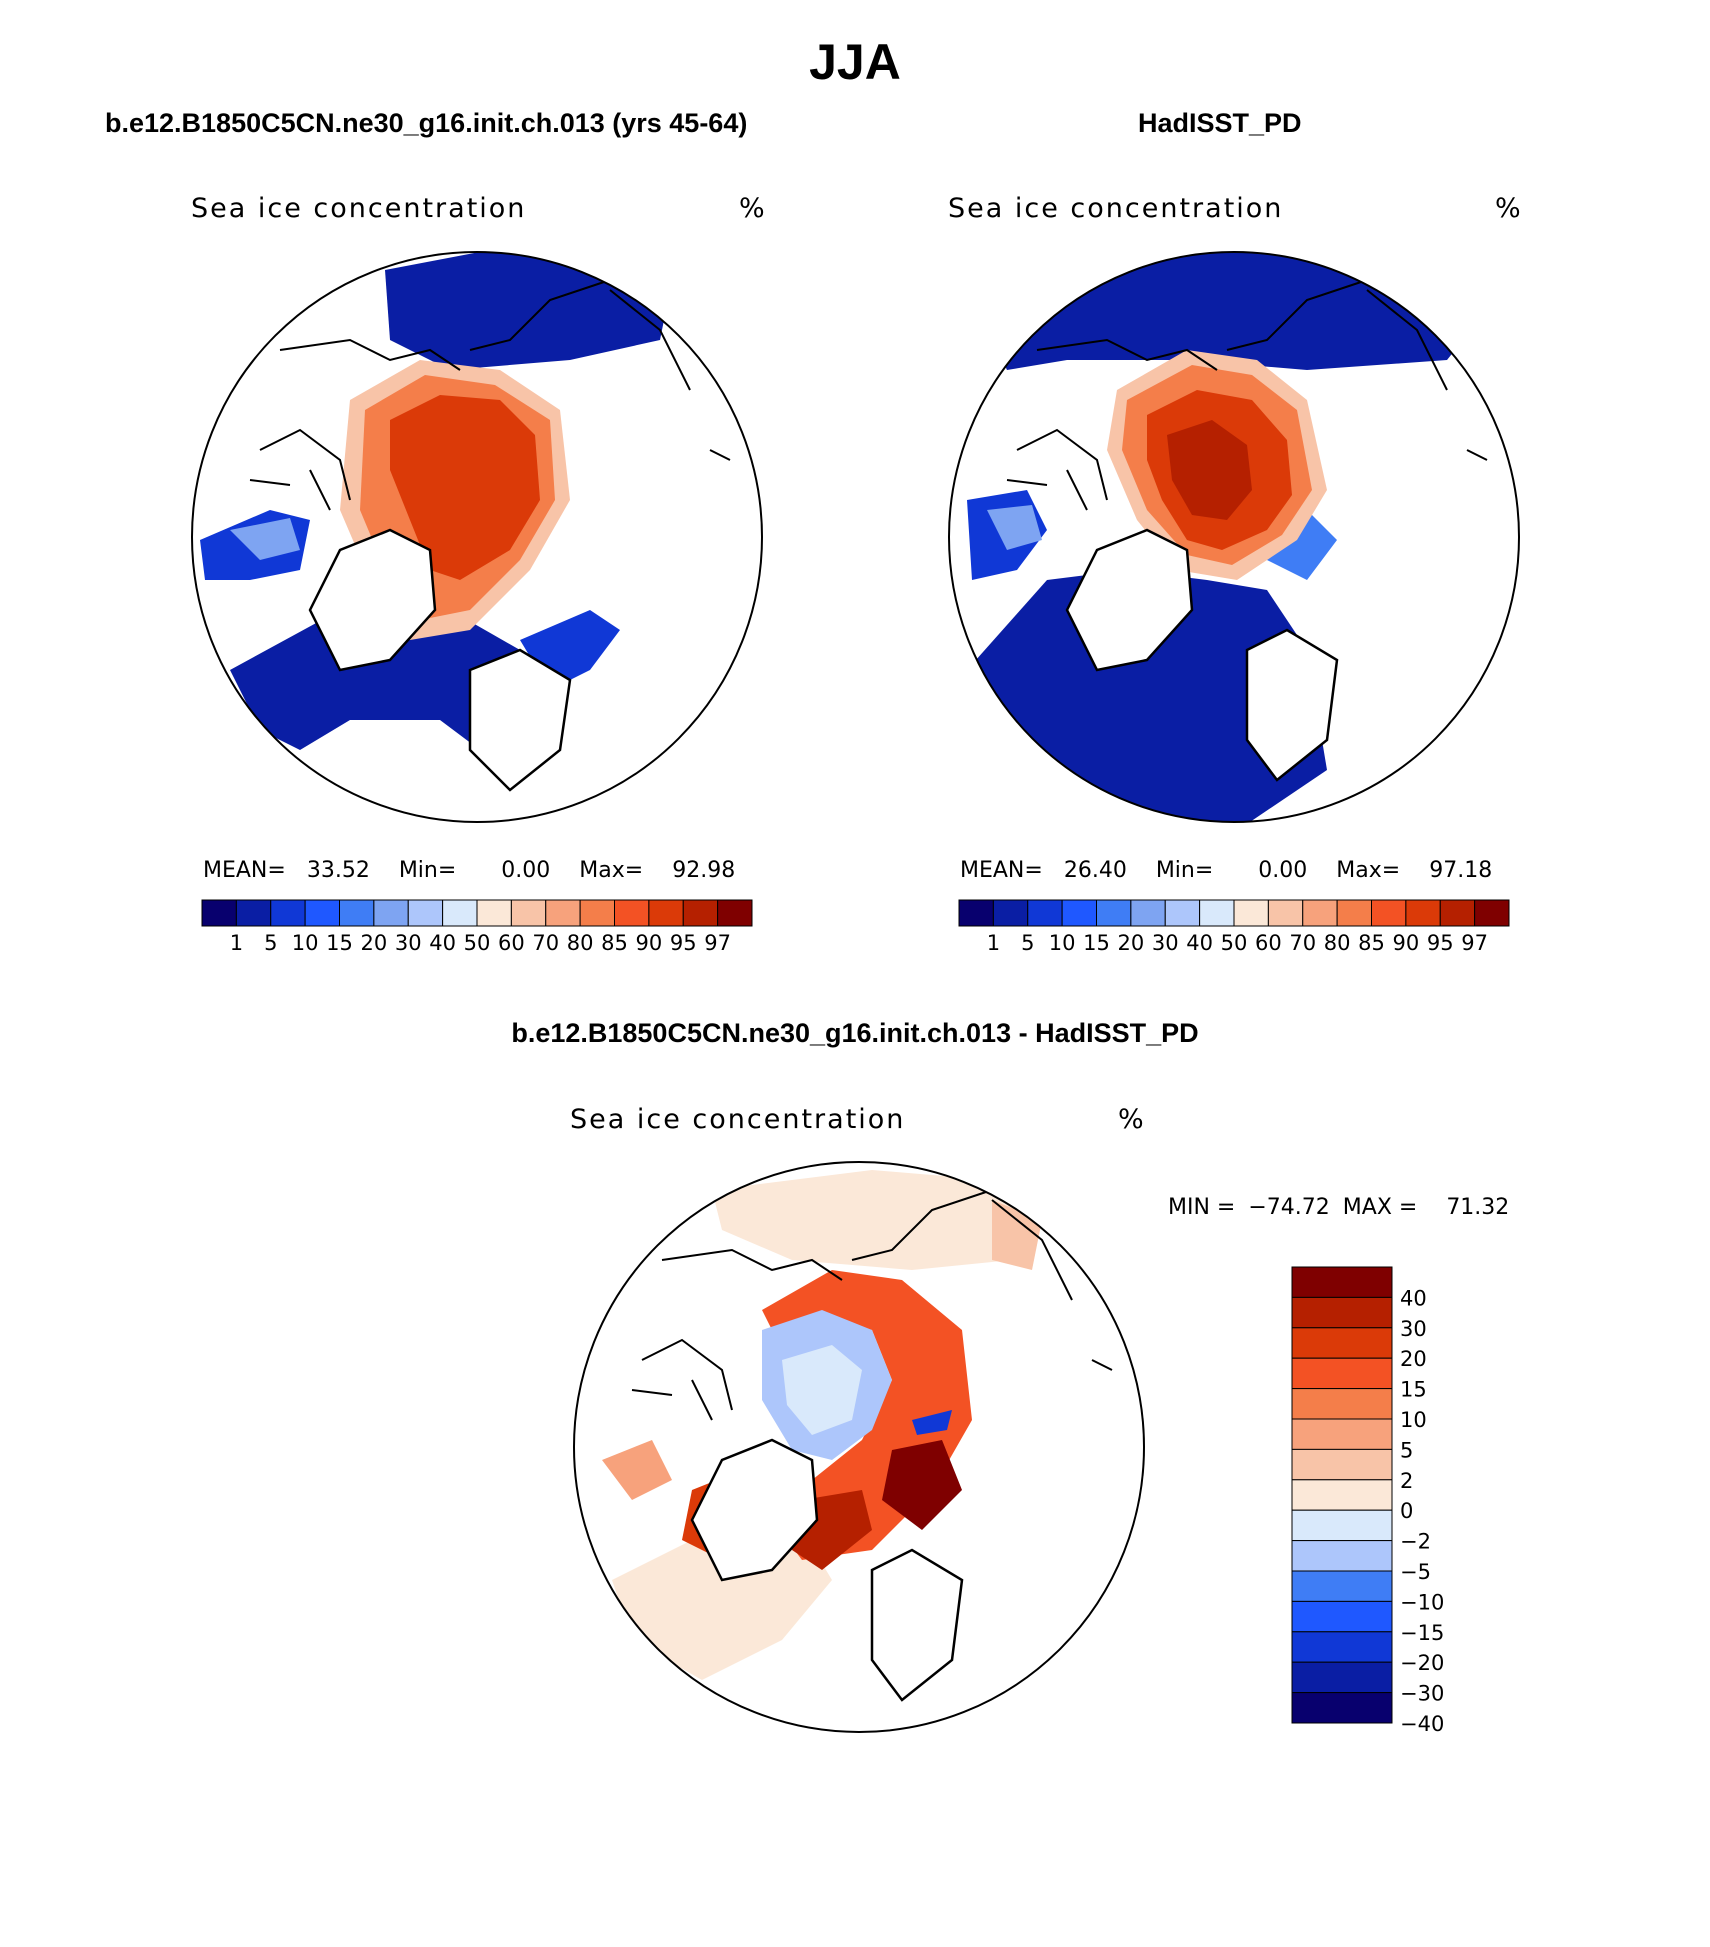  I want to click on min-value: −74.72, so click(1289, 1207).